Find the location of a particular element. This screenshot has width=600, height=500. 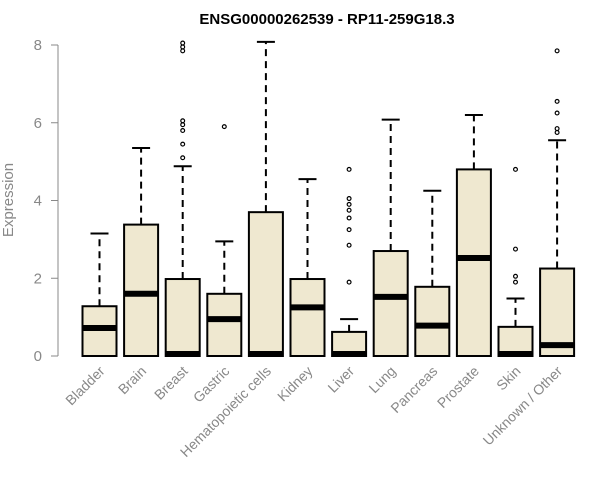

x-tick-label: Liver is located at coordinates (340, 379).